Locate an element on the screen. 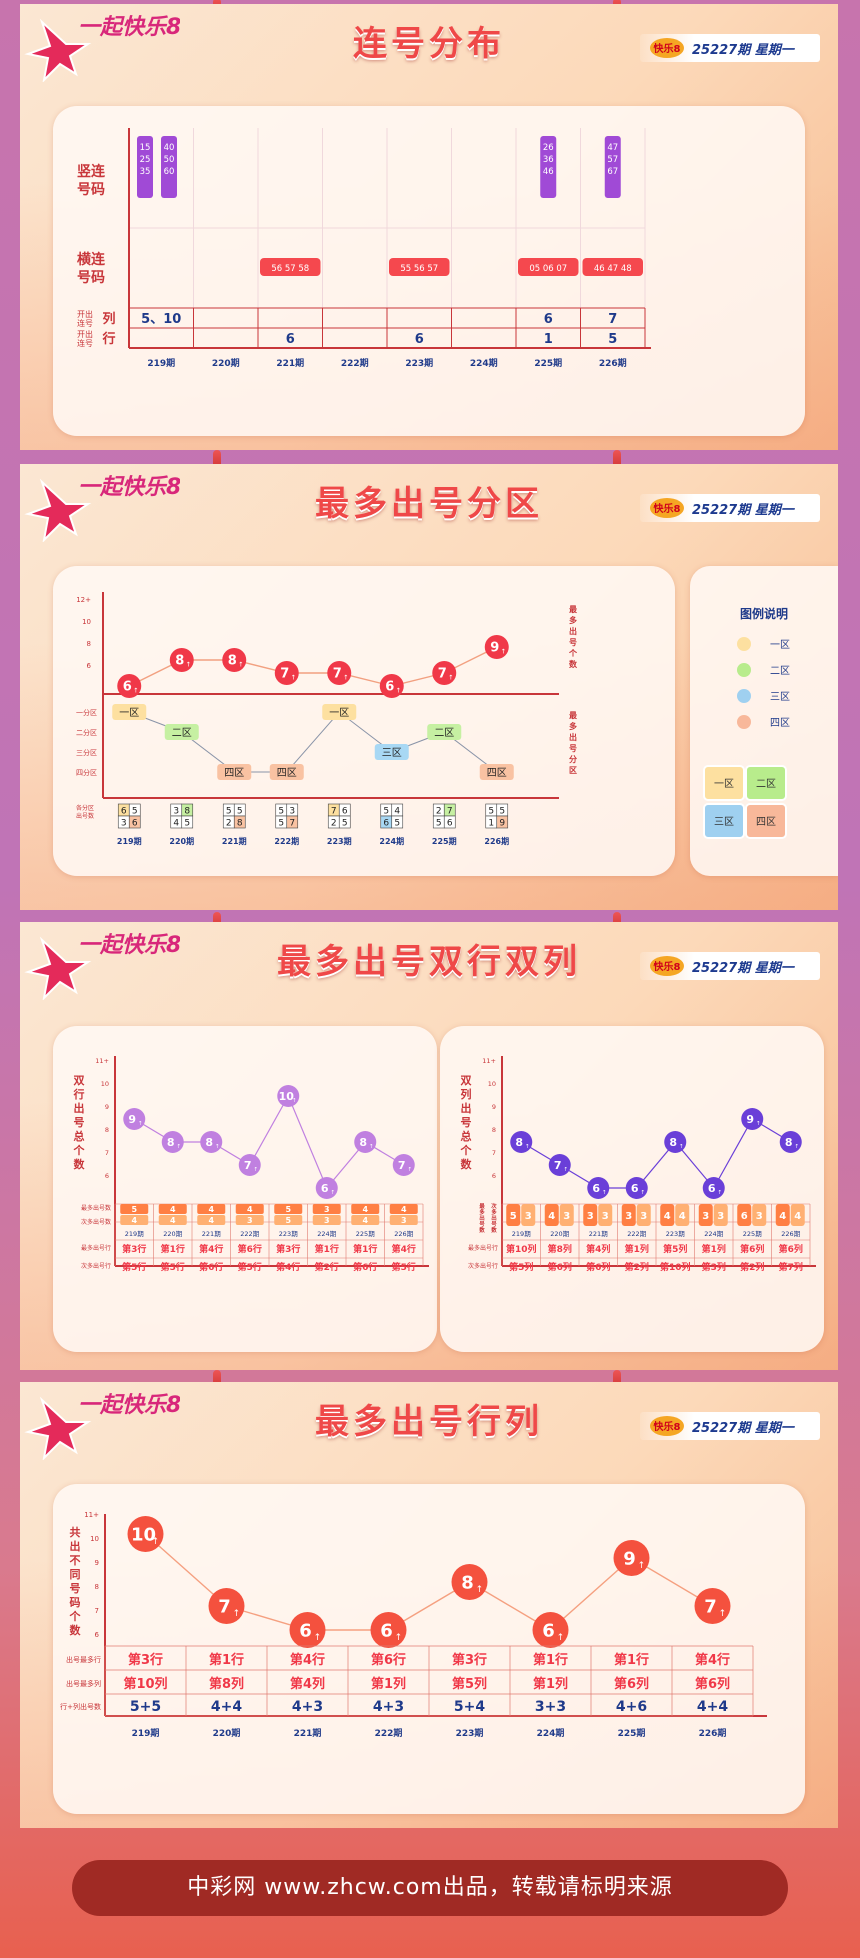 The image size is (860, 1958). vertical-run-number: 57 is located at coordinates (612, 160).